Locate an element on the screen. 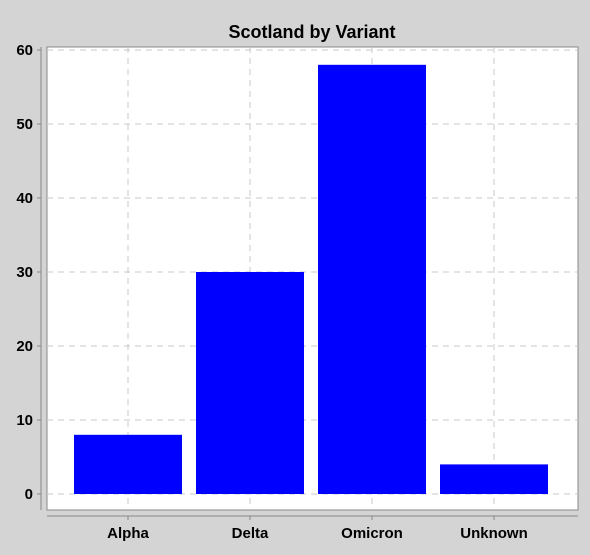 The width and height of the screenshot is (590, 555). y-tick-label: 10 is located at coordinates (24, 420).